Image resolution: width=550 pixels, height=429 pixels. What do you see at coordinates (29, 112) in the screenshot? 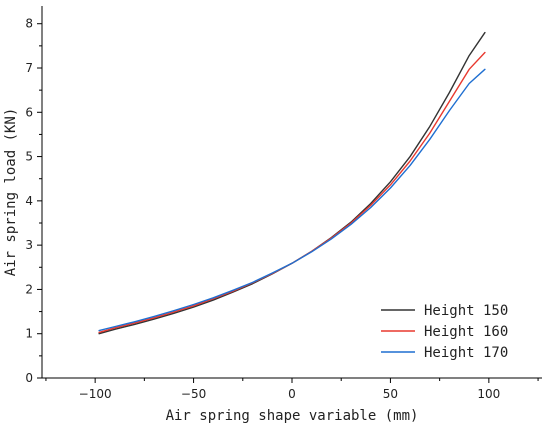
I see `y-tick-label: 6` at bounding box center [29, 112].